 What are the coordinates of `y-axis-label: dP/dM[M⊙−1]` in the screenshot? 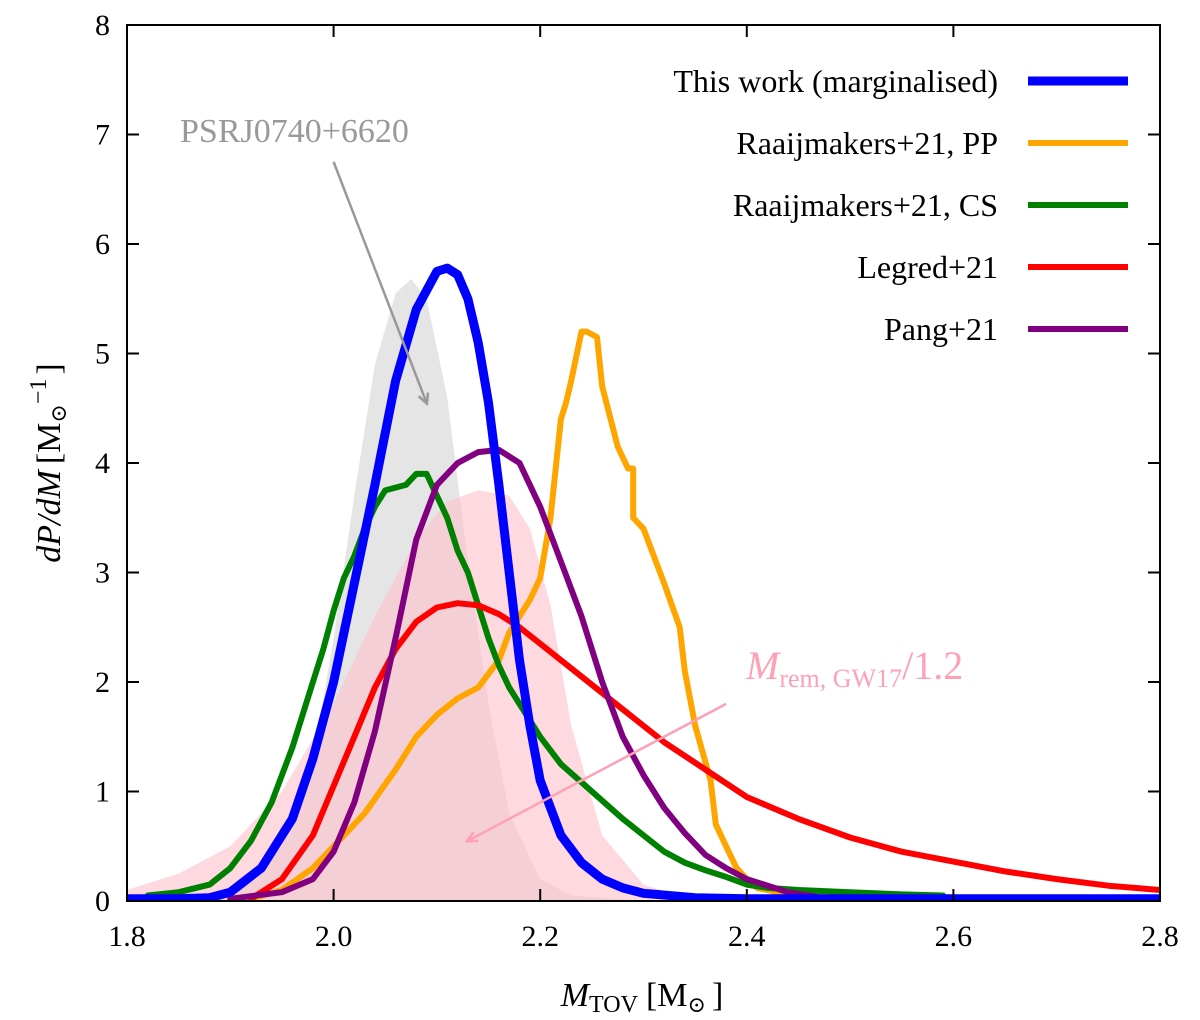 It's located at (48, 462).